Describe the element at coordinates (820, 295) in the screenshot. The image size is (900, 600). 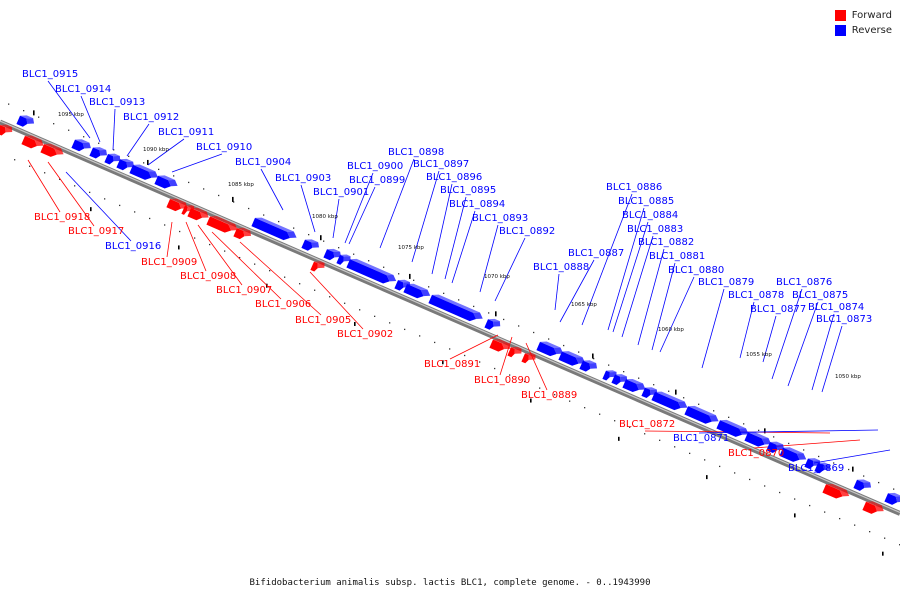
I see `gene-label: BLC1_0875` at that location.